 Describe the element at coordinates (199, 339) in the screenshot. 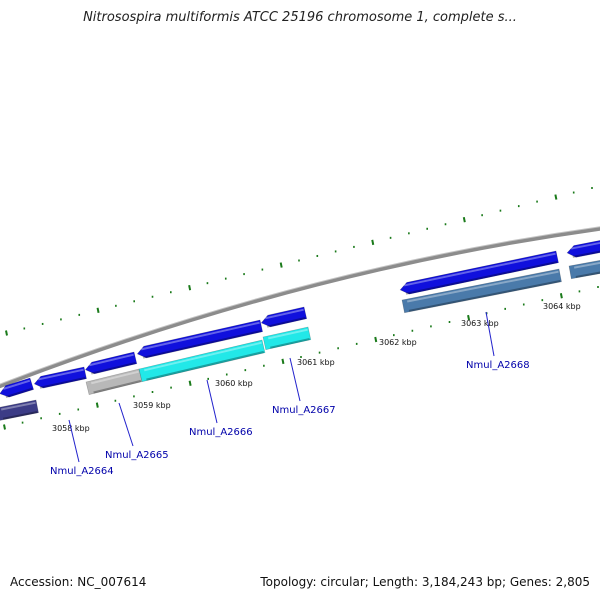

I see `gene-arrow-a2666` at that location.